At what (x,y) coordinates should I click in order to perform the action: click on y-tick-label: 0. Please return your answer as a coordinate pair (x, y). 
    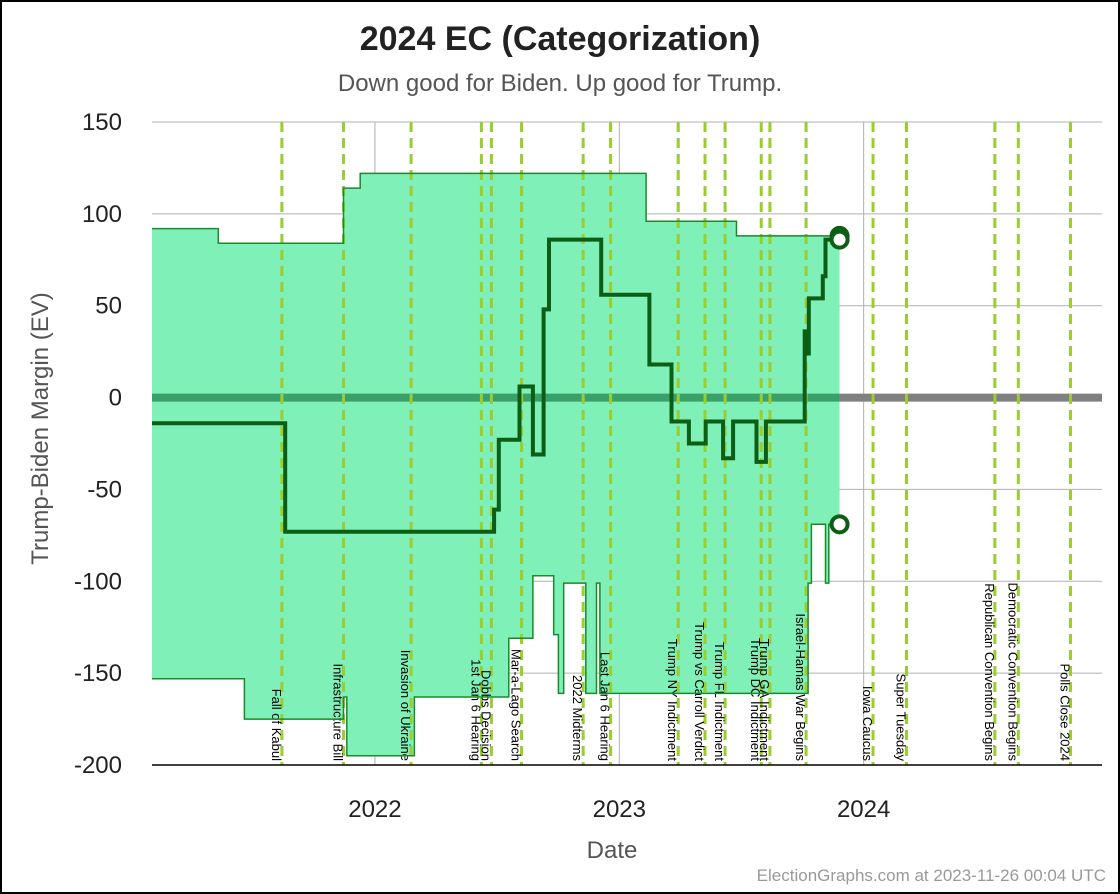
    Looking at the image, I should click on (115, 398).